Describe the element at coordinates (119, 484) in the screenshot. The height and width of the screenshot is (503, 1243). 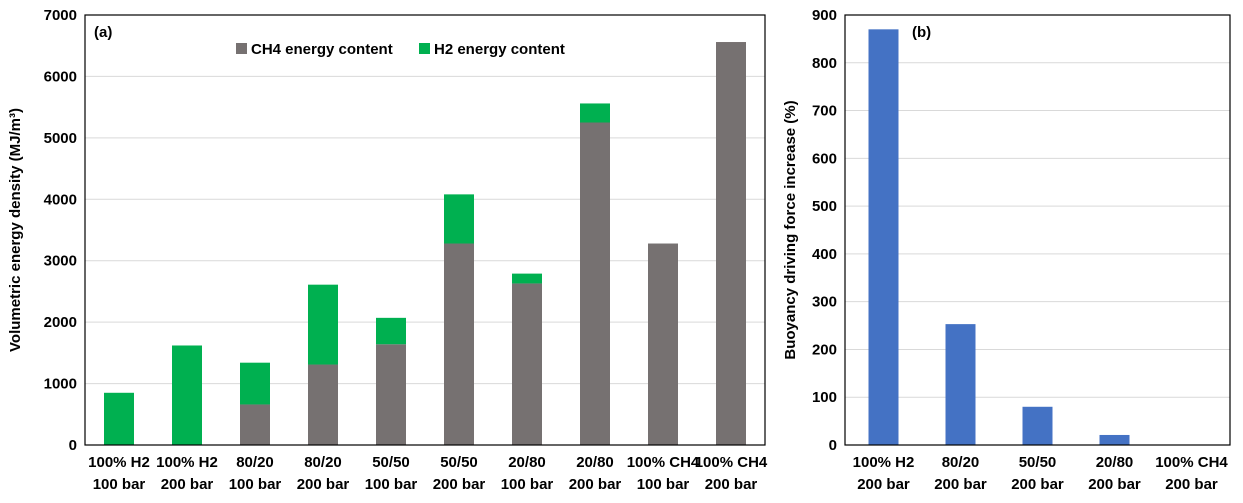
I see `a-x-tick-line2-0: 100 bar` at that location.